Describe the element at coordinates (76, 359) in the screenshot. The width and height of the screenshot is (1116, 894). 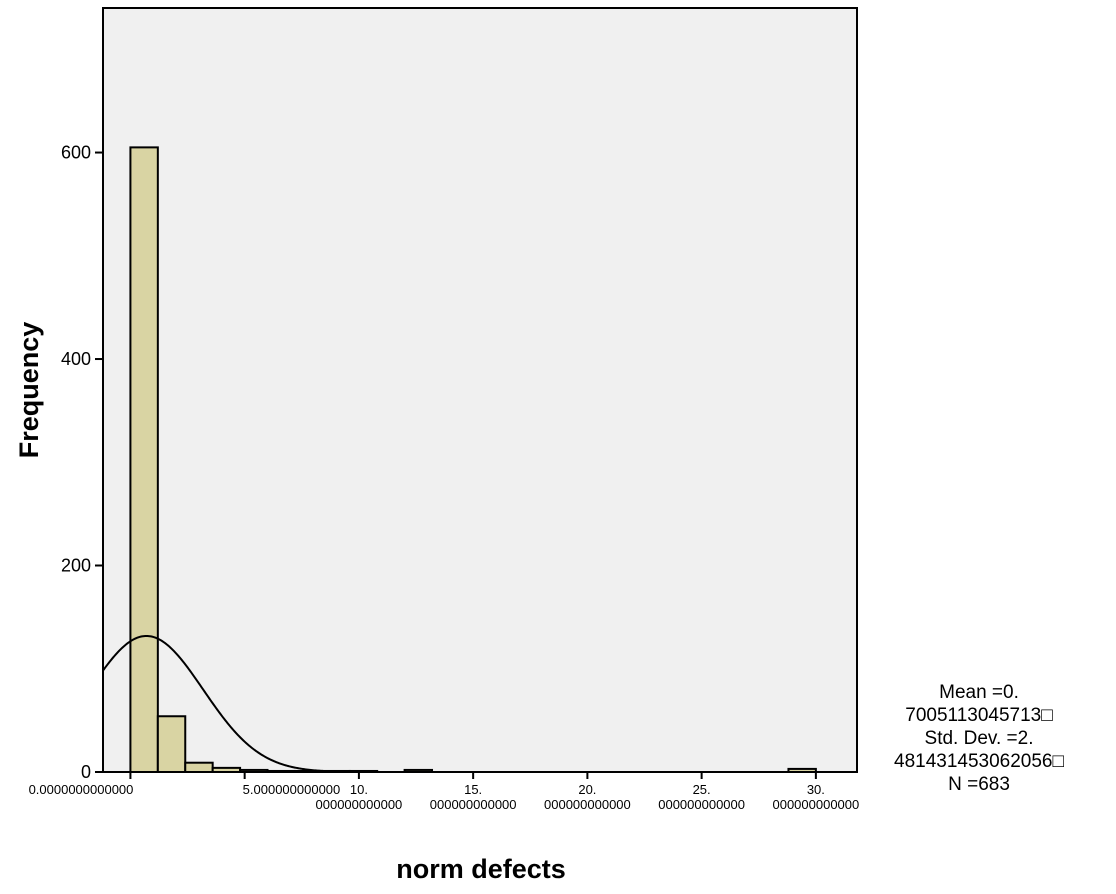
I see `y-tick-label: 400` at that location.